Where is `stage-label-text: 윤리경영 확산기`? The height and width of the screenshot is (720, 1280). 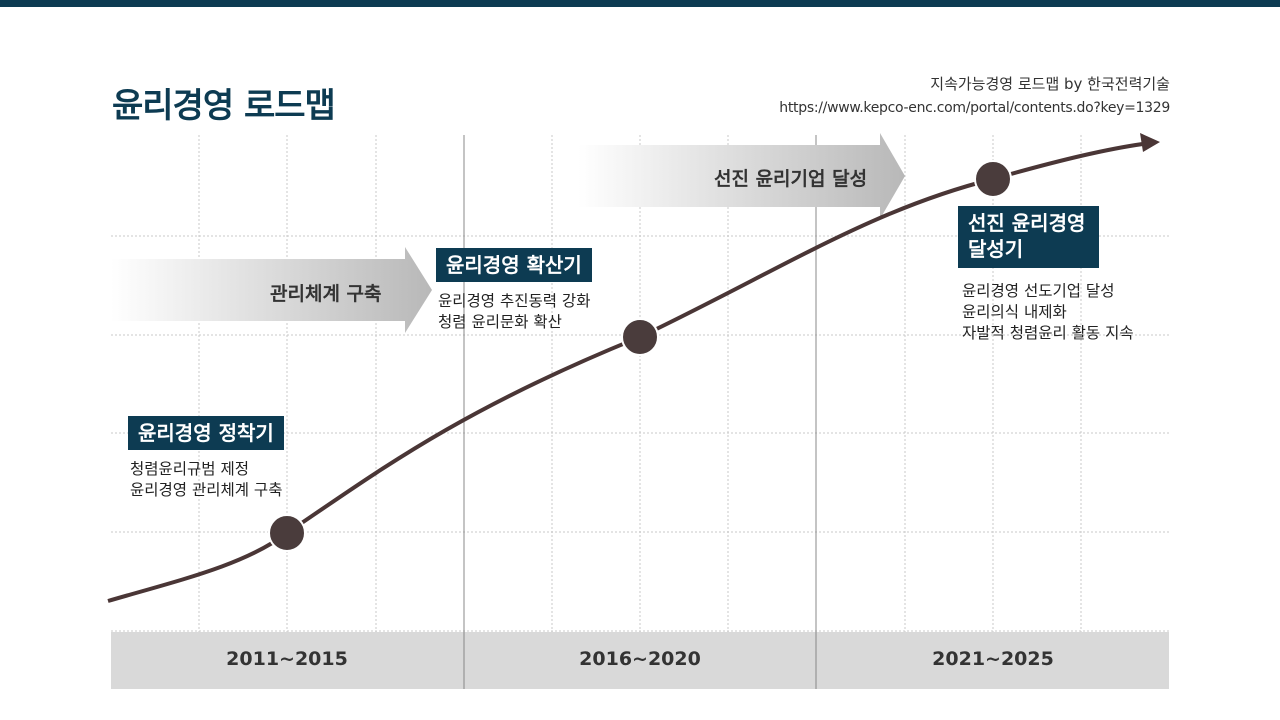
stage-label-text: 윤리경영 확산기 is located at coordinates (514, 265).